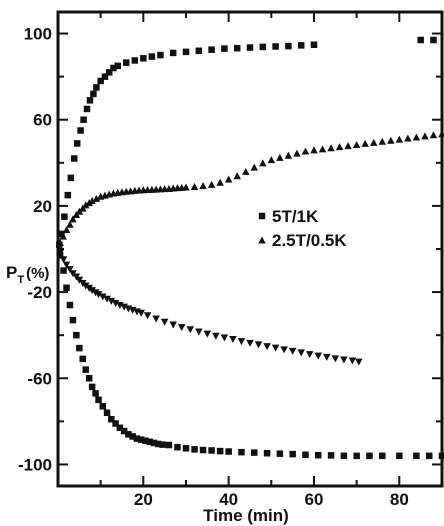 The width and height of the screenshot is (444, 526). Describe the element at coordinates (39, 292) in the screenshot. I see `y-tick-label: -20` at that location.